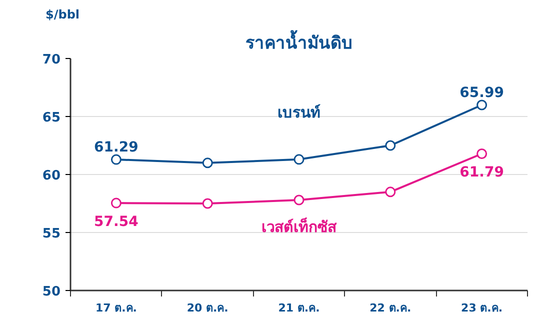 The image size is (557, 330). I want to click on y-tick-label: 70, so click(51, 60).